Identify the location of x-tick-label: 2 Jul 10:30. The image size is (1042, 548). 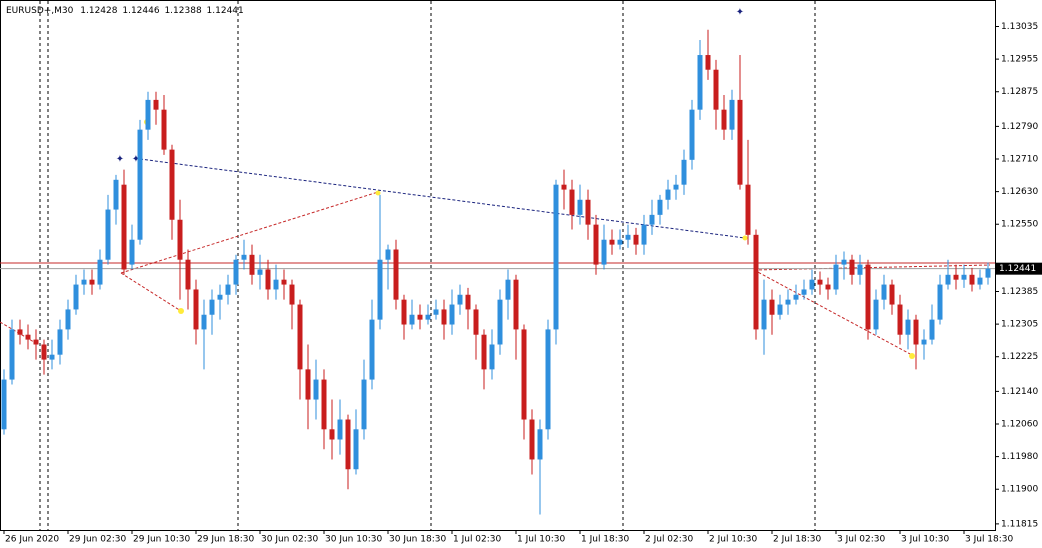
(733, 540).